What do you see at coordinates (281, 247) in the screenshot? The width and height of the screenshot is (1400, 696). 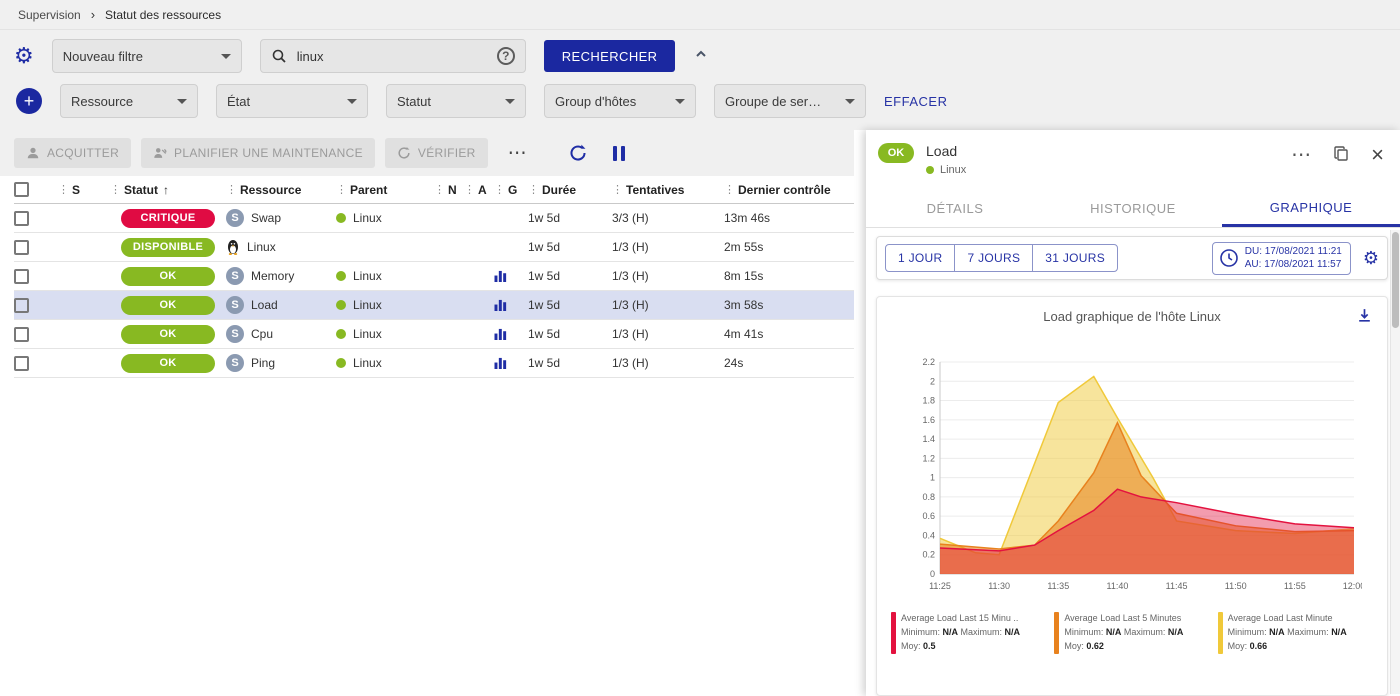 I see `resource-cell: Linux` at bounding box center [281, 247].